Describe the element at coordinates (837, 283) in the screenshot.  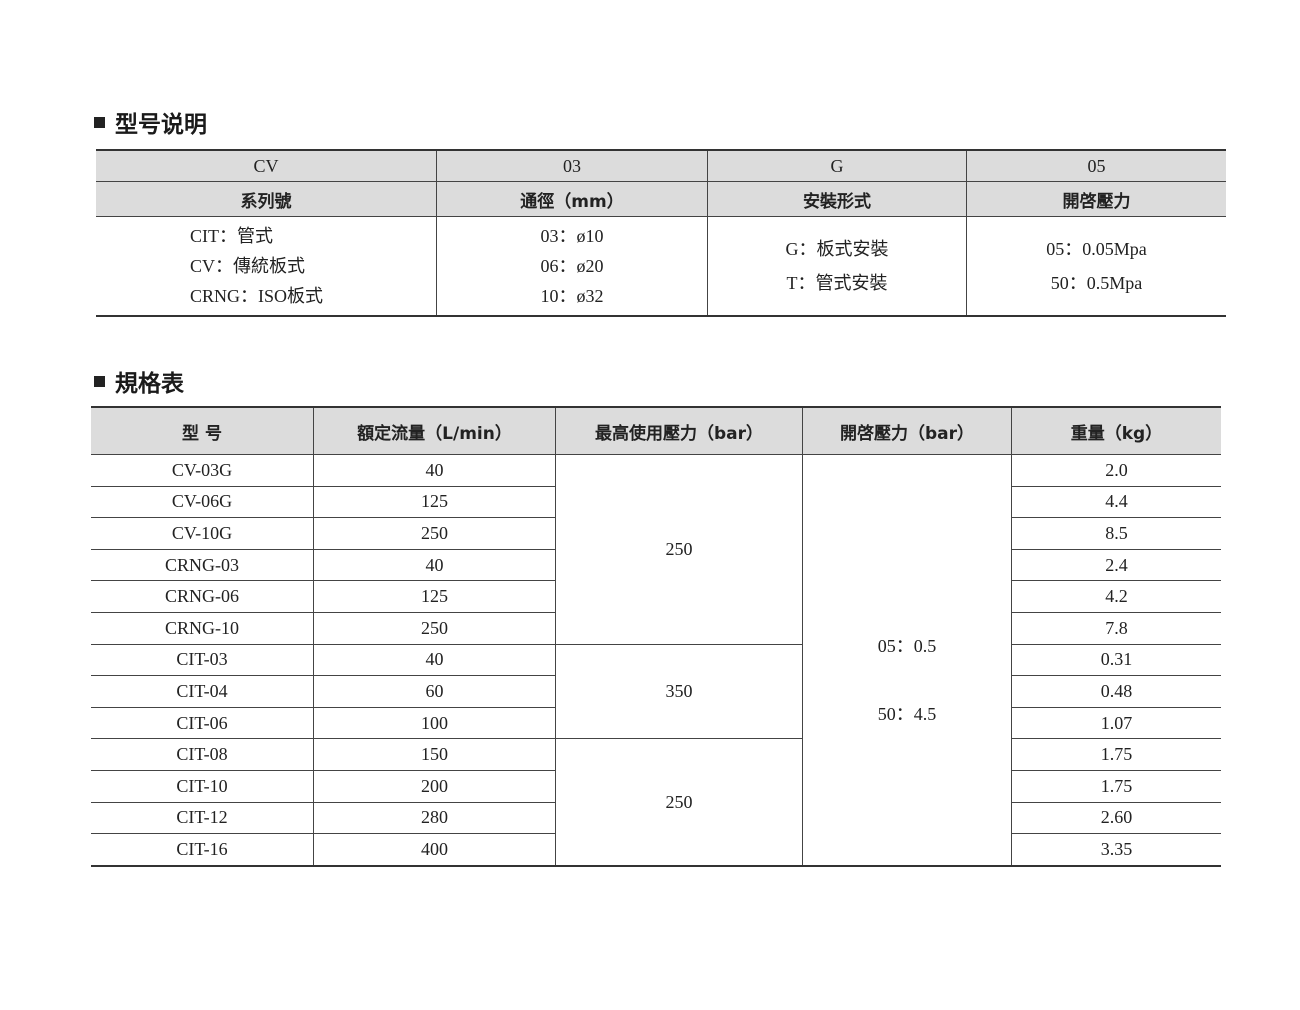
I see `mounting-item: T：管式安裝` at that location.